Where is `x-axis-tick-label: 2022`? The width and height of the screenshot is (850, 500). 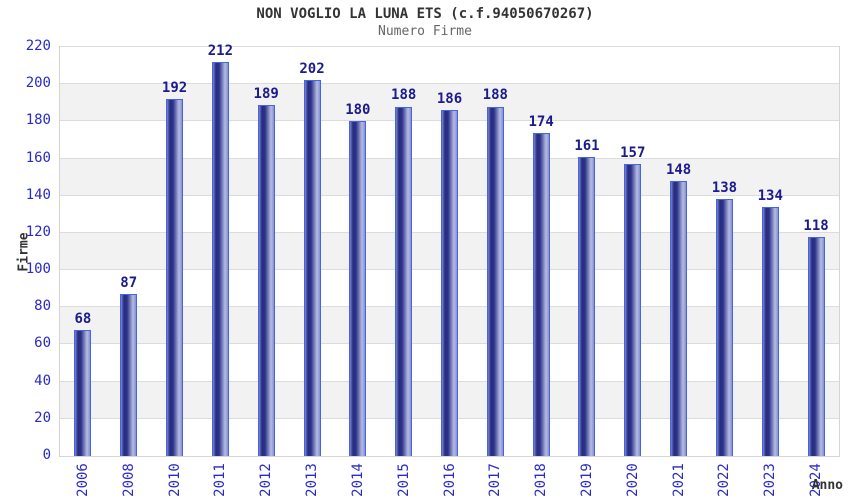 x-axis-tick-label: 2022 is located at coordinates (724, 480).